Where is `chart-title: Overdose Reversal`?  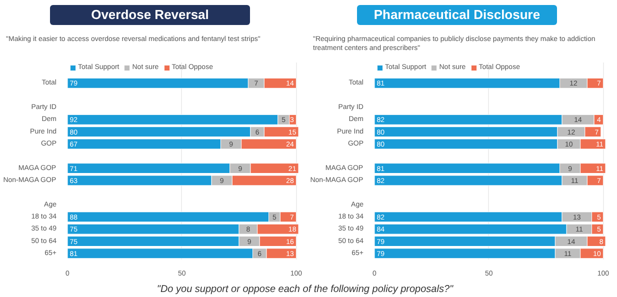 chart-title: Overdose Reversal is located at coordinates (150, 15).